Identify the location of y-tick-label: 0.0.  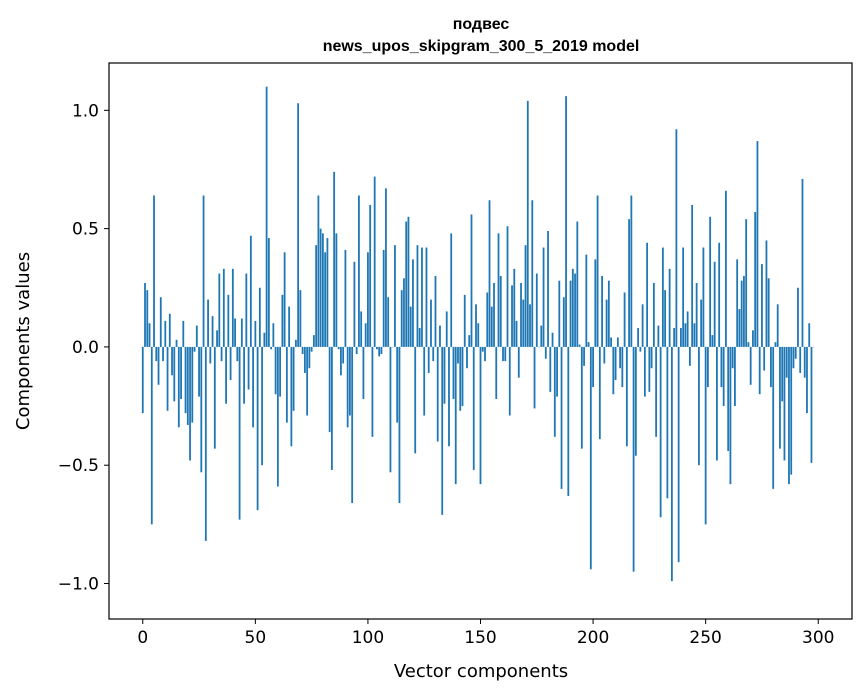
(85, 348).